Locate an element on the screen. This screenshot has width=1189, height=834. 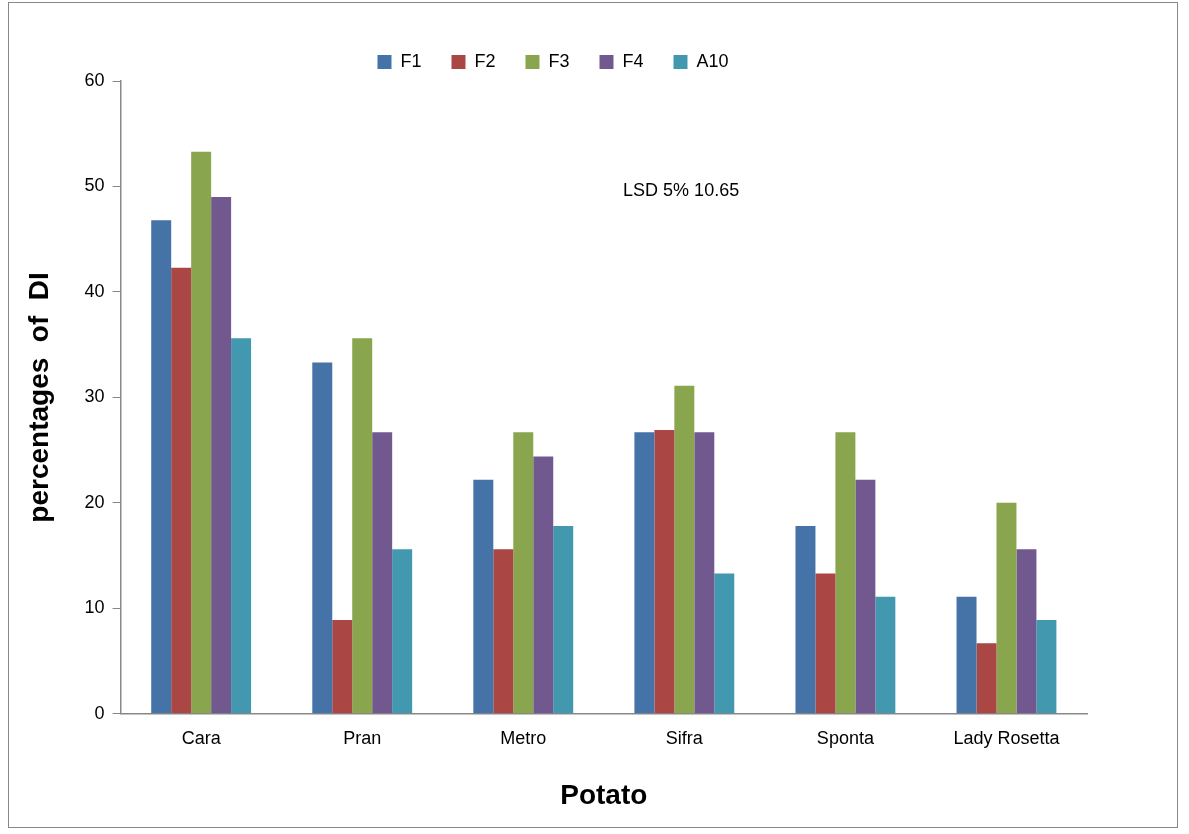
y-tick-label: 40 is located at coordinates (94, 290).